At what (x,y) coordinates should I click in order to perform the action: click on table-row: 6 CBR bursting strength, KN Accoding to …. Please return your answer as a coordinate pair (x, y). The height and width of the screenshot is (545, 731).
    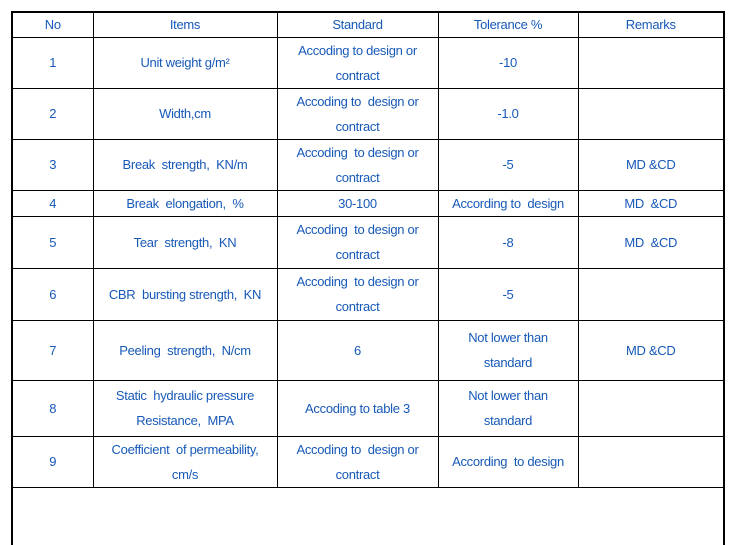
    Looking at the image, I should click on (368, 294).